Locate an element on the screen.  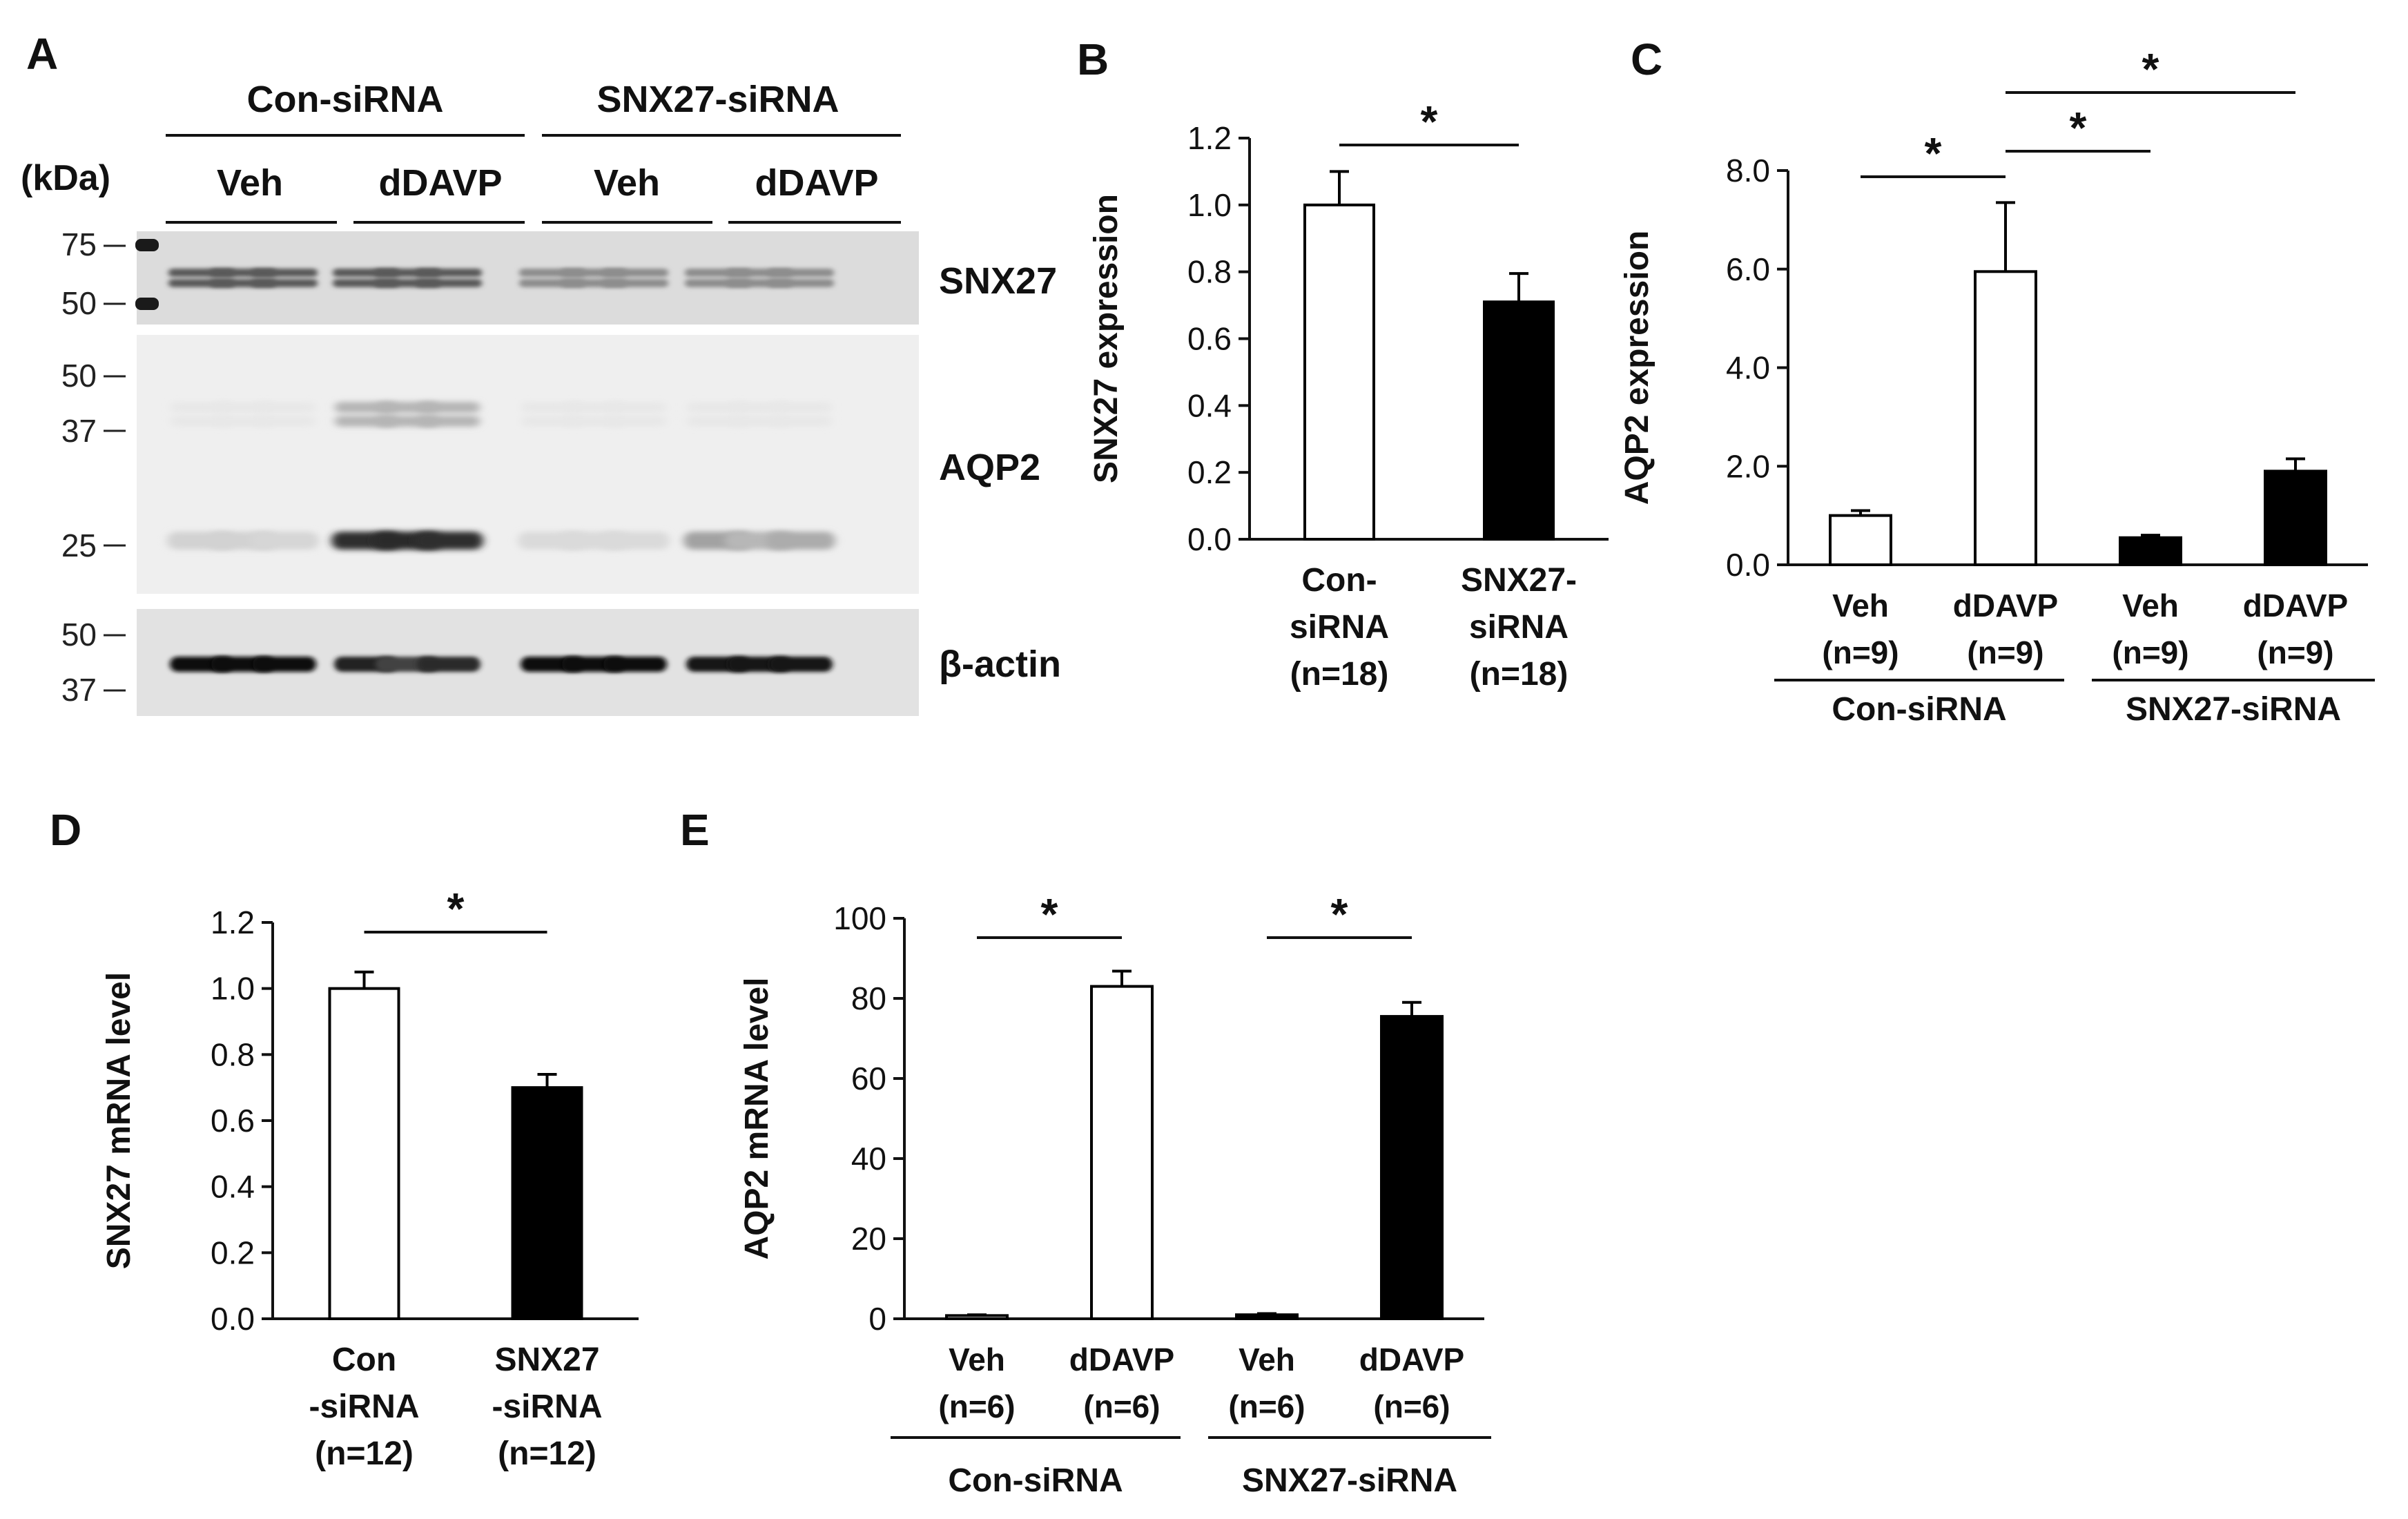
treatment-label-ddavp-2: dDAVP is located at coordinates (816, 183).